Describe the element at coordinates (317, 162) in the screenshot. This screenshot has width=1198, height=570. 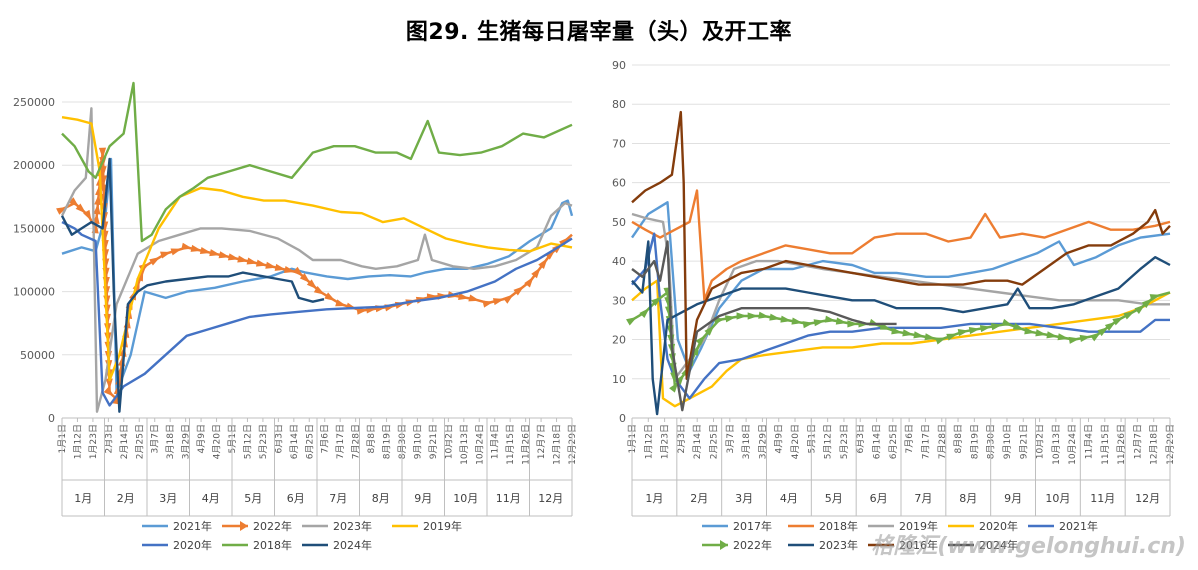
I see `series-line-2018年` at that location.